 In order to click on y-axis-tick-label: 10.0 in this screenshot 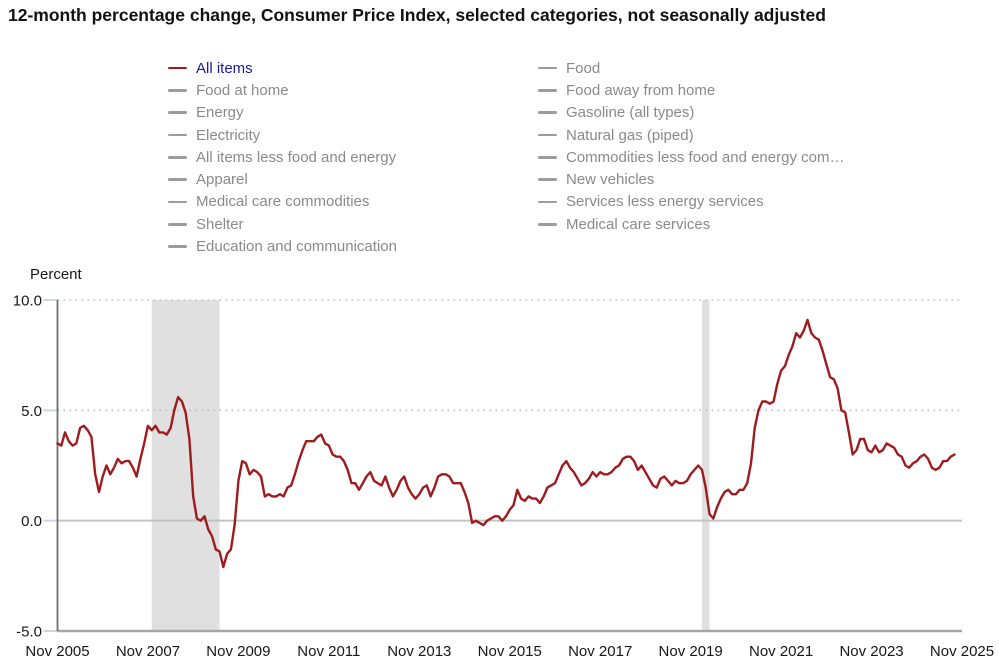, I will do `click(27, 301)`.